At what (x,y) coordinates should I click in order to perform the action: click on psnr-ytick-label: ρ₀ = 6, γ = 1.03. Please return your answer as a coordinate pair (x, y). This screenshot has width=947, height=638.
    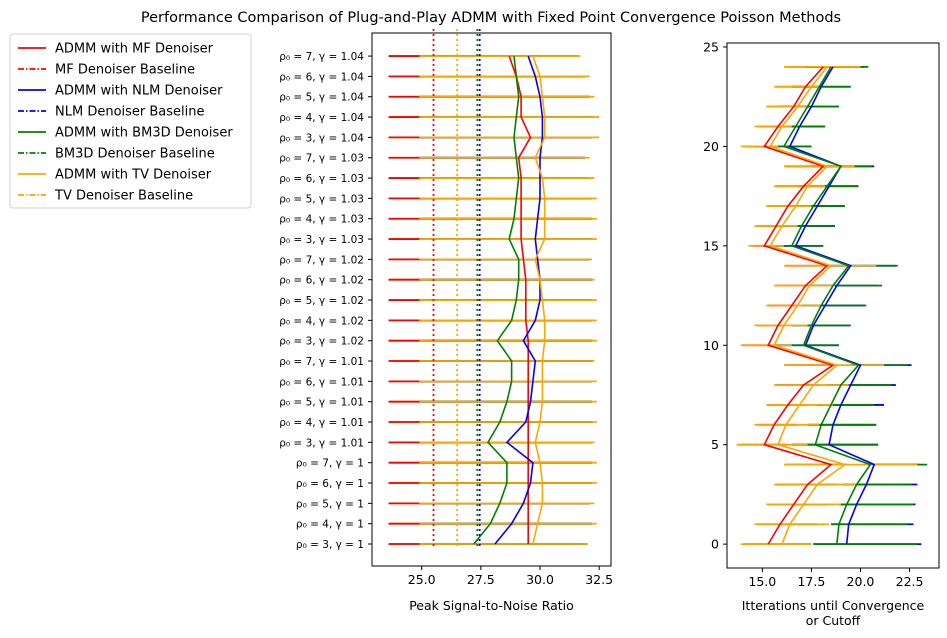
    Looking at the image, I should click on (321, 179).